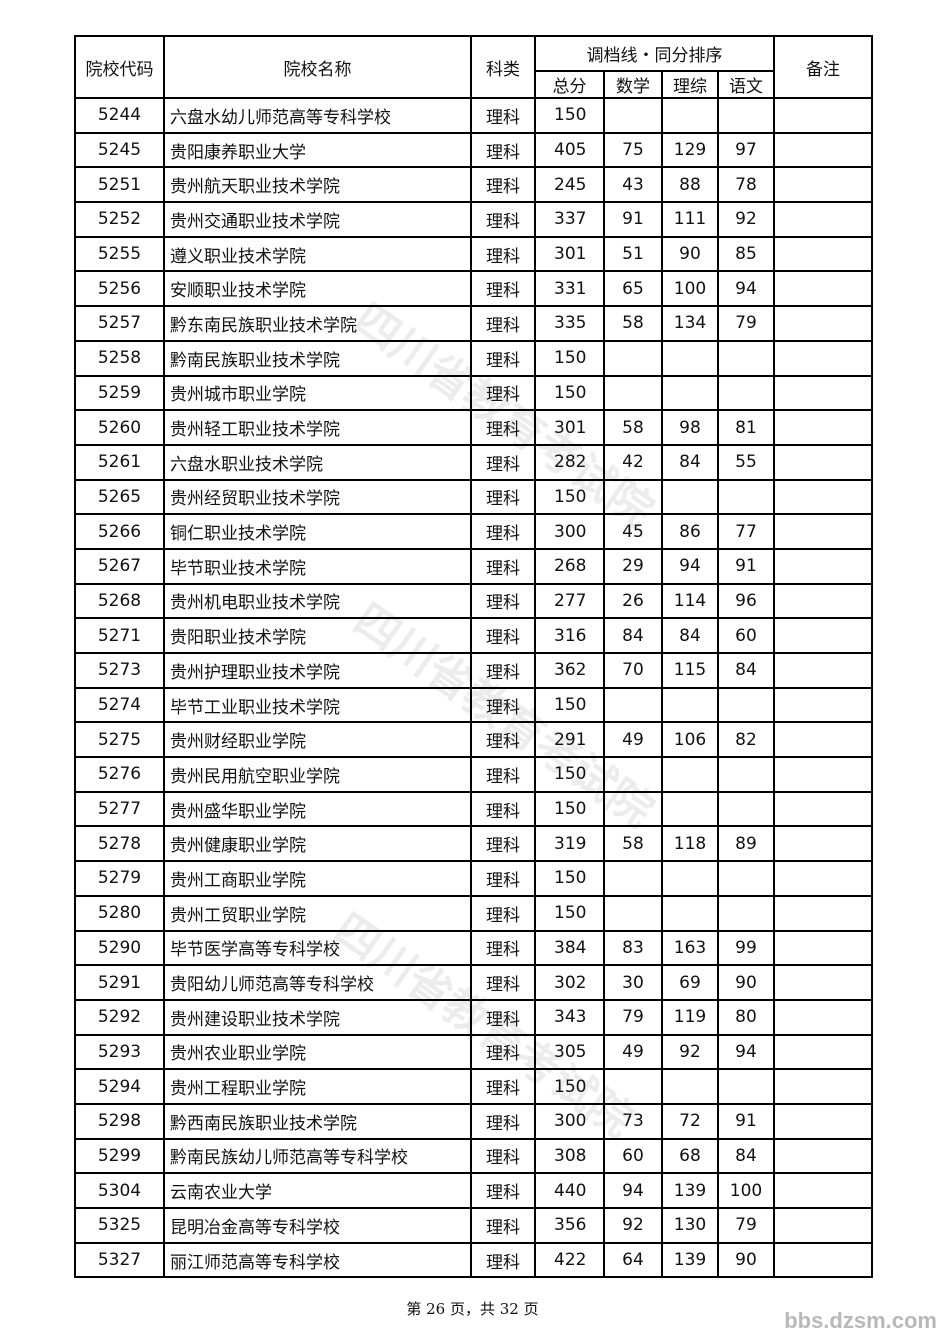 The height and width of the screenshot is (1336, 945). What do you see at coordinates (746, 531) in the screenshot?
I see `cell-chinese: 77` at bounding box center [746, 531].